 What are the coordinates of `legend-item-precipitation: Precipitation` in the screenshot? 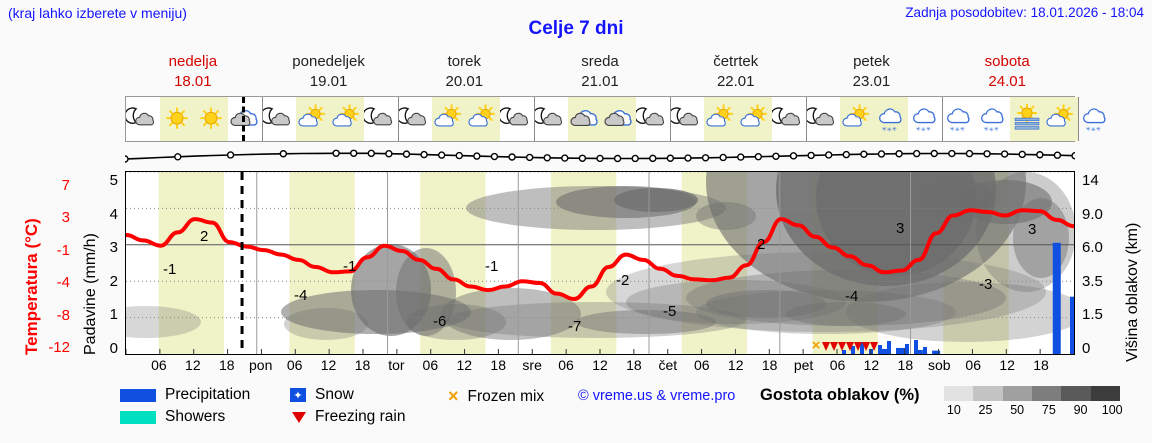 It's located at (185, 395).